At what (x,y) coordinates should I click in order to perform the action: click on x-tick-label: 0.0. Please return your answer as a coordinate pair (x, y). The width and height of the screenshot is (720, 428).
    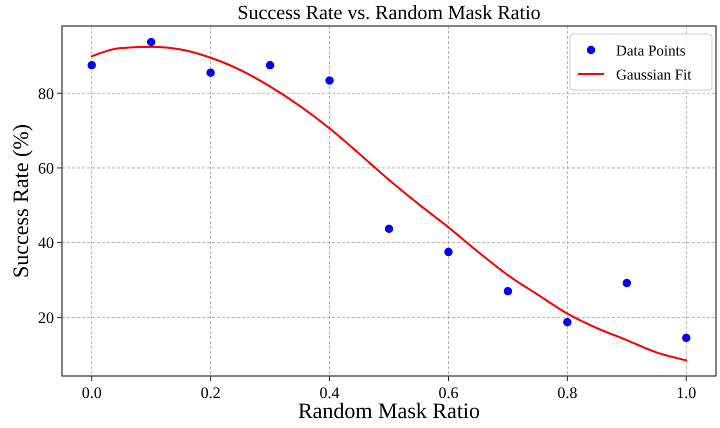
    Looking at the image, I should click on (92, 393).